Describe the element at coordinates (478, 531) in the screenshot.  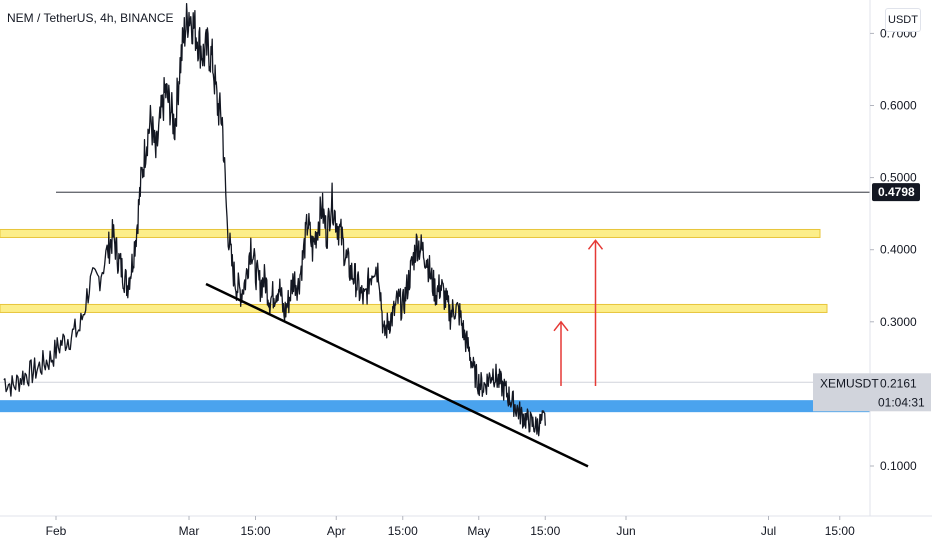
I see `x-tick-label: May` at that location.